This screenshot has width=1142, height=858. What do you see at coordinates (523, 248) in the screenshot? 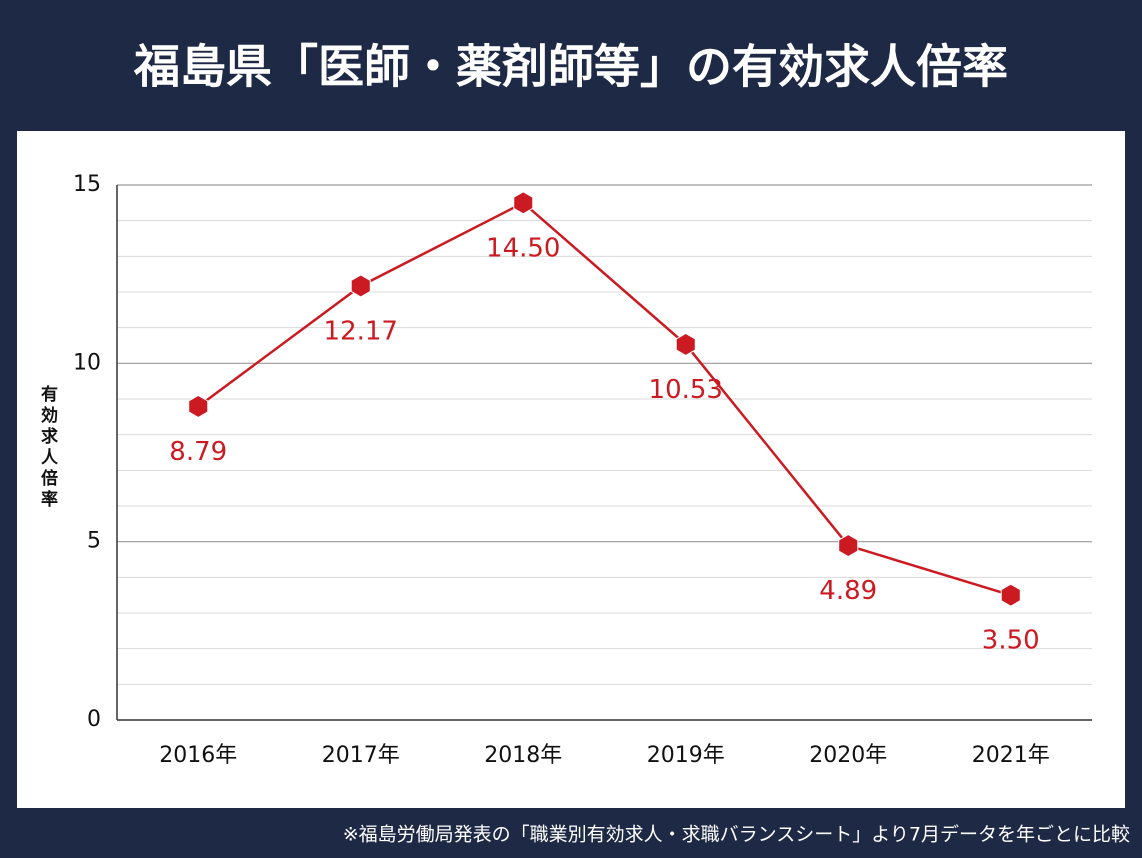
I see `data-label: 14.50` at bounding box center [523, 248].